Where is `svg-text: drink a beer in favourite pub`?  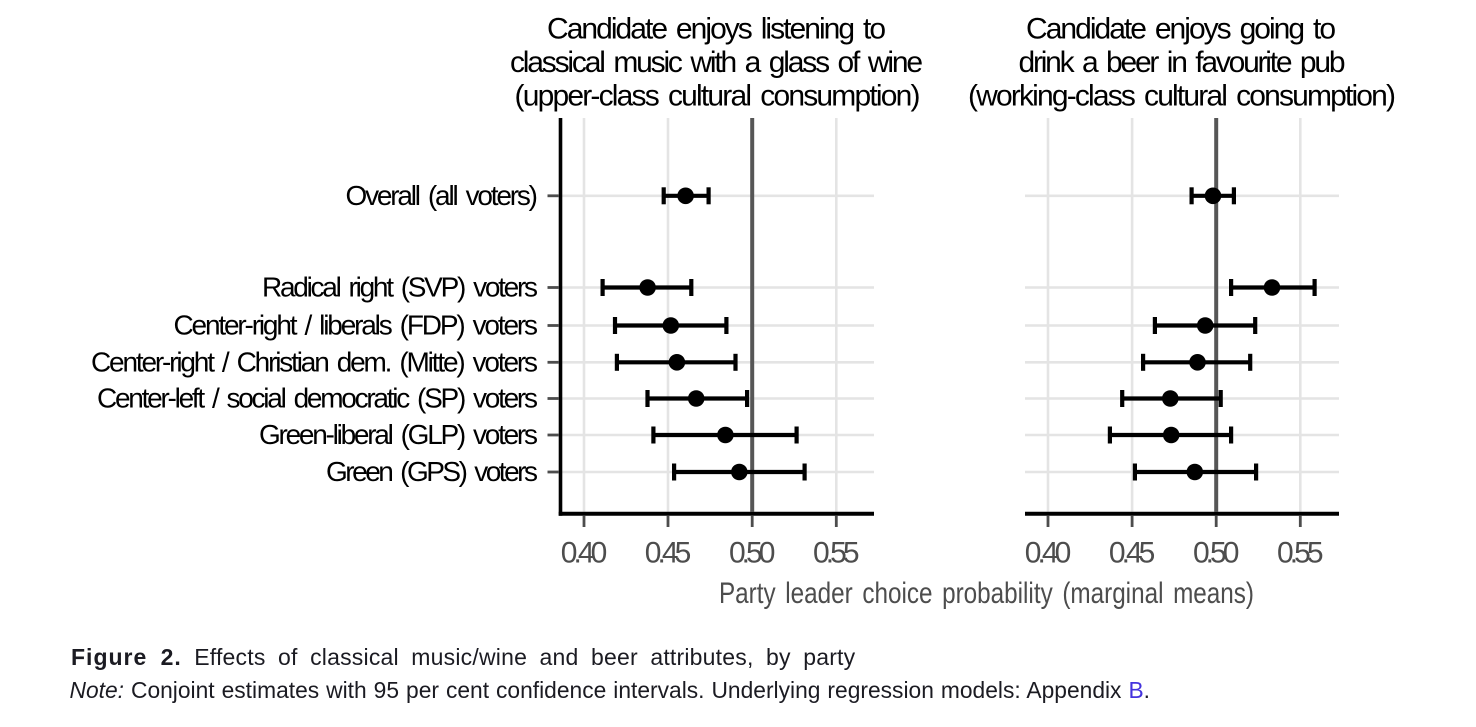
svg-text: drink a beer in favourite pub is located at coordinates (1182, 62).